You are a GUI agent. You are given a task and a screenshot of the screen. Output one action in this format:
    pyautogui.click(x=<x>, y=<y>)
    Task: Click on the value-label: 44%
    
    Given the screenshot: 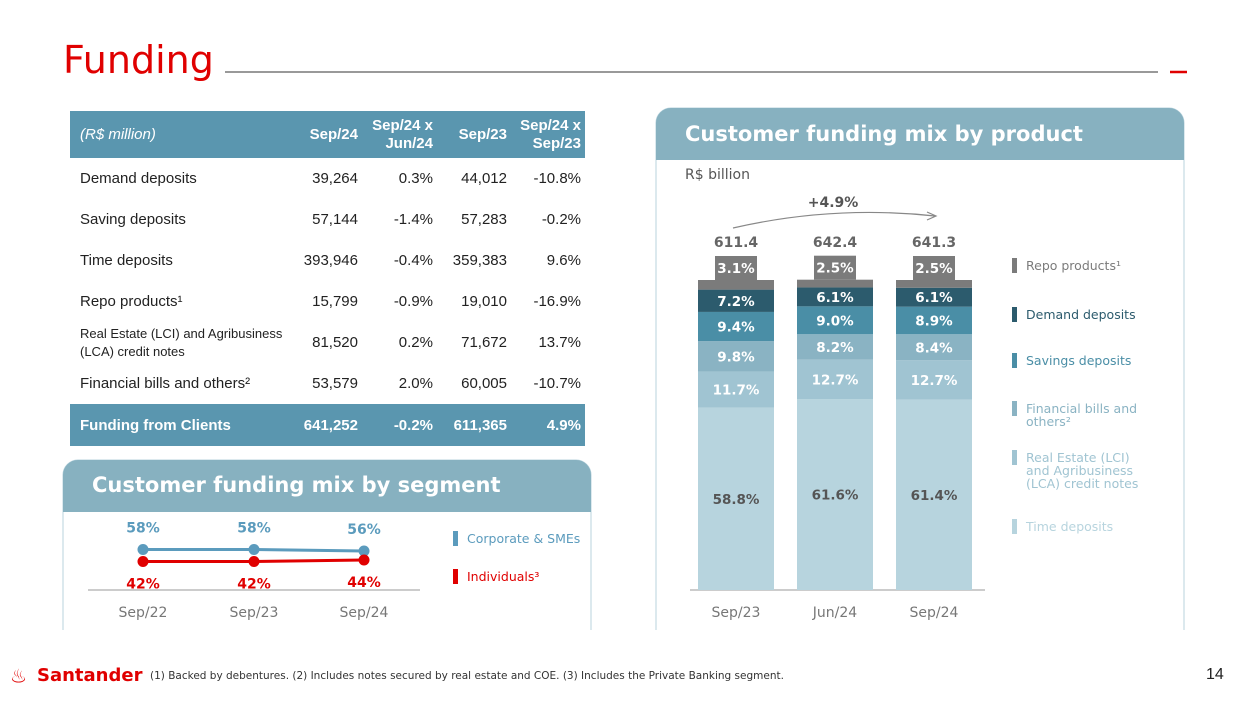 What is the action you would take?
    pyautogui.click(x=364, y=583)
    